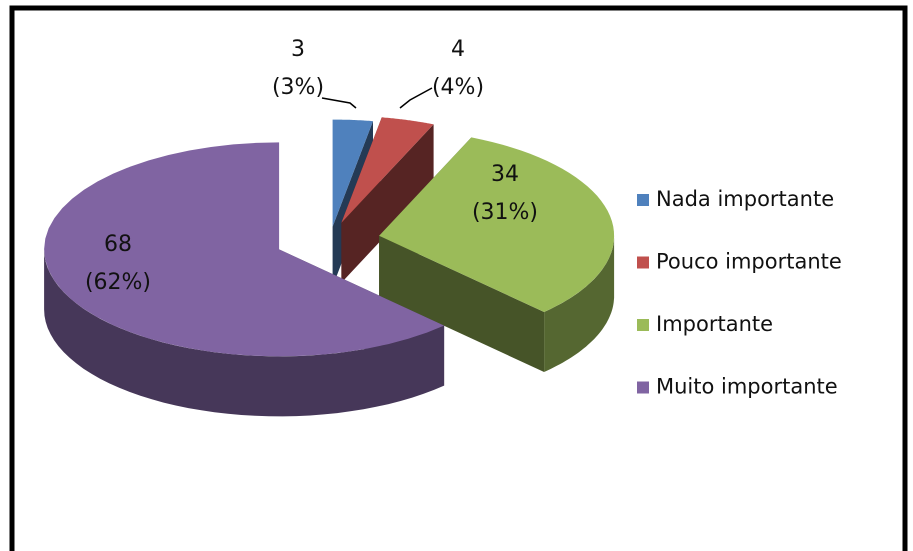  What do you see at coordinates (505, 212) in the screenshot?
I see `data-label-percent: (31%)` at bounding box center [505, 212].